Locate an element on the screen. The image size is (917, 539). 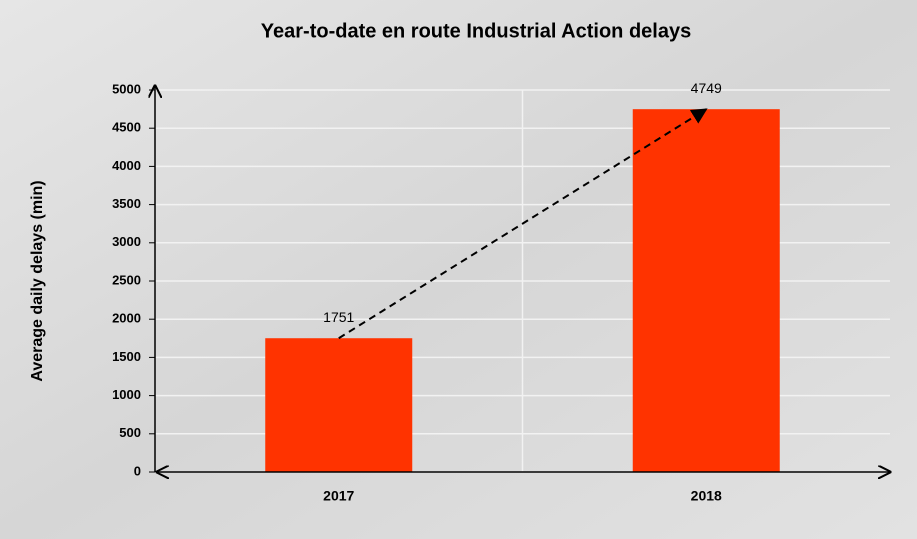
y-tick-label: 3000 is located at coordinates (126, 241).